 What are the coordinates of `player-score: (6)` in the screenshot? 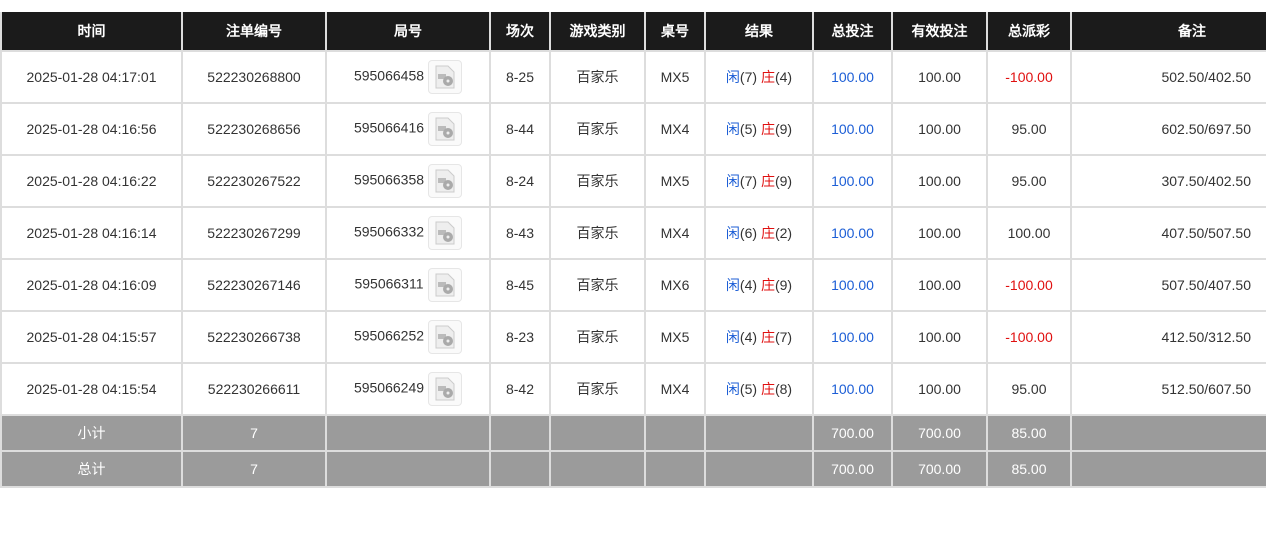 It's located at (748, 233).